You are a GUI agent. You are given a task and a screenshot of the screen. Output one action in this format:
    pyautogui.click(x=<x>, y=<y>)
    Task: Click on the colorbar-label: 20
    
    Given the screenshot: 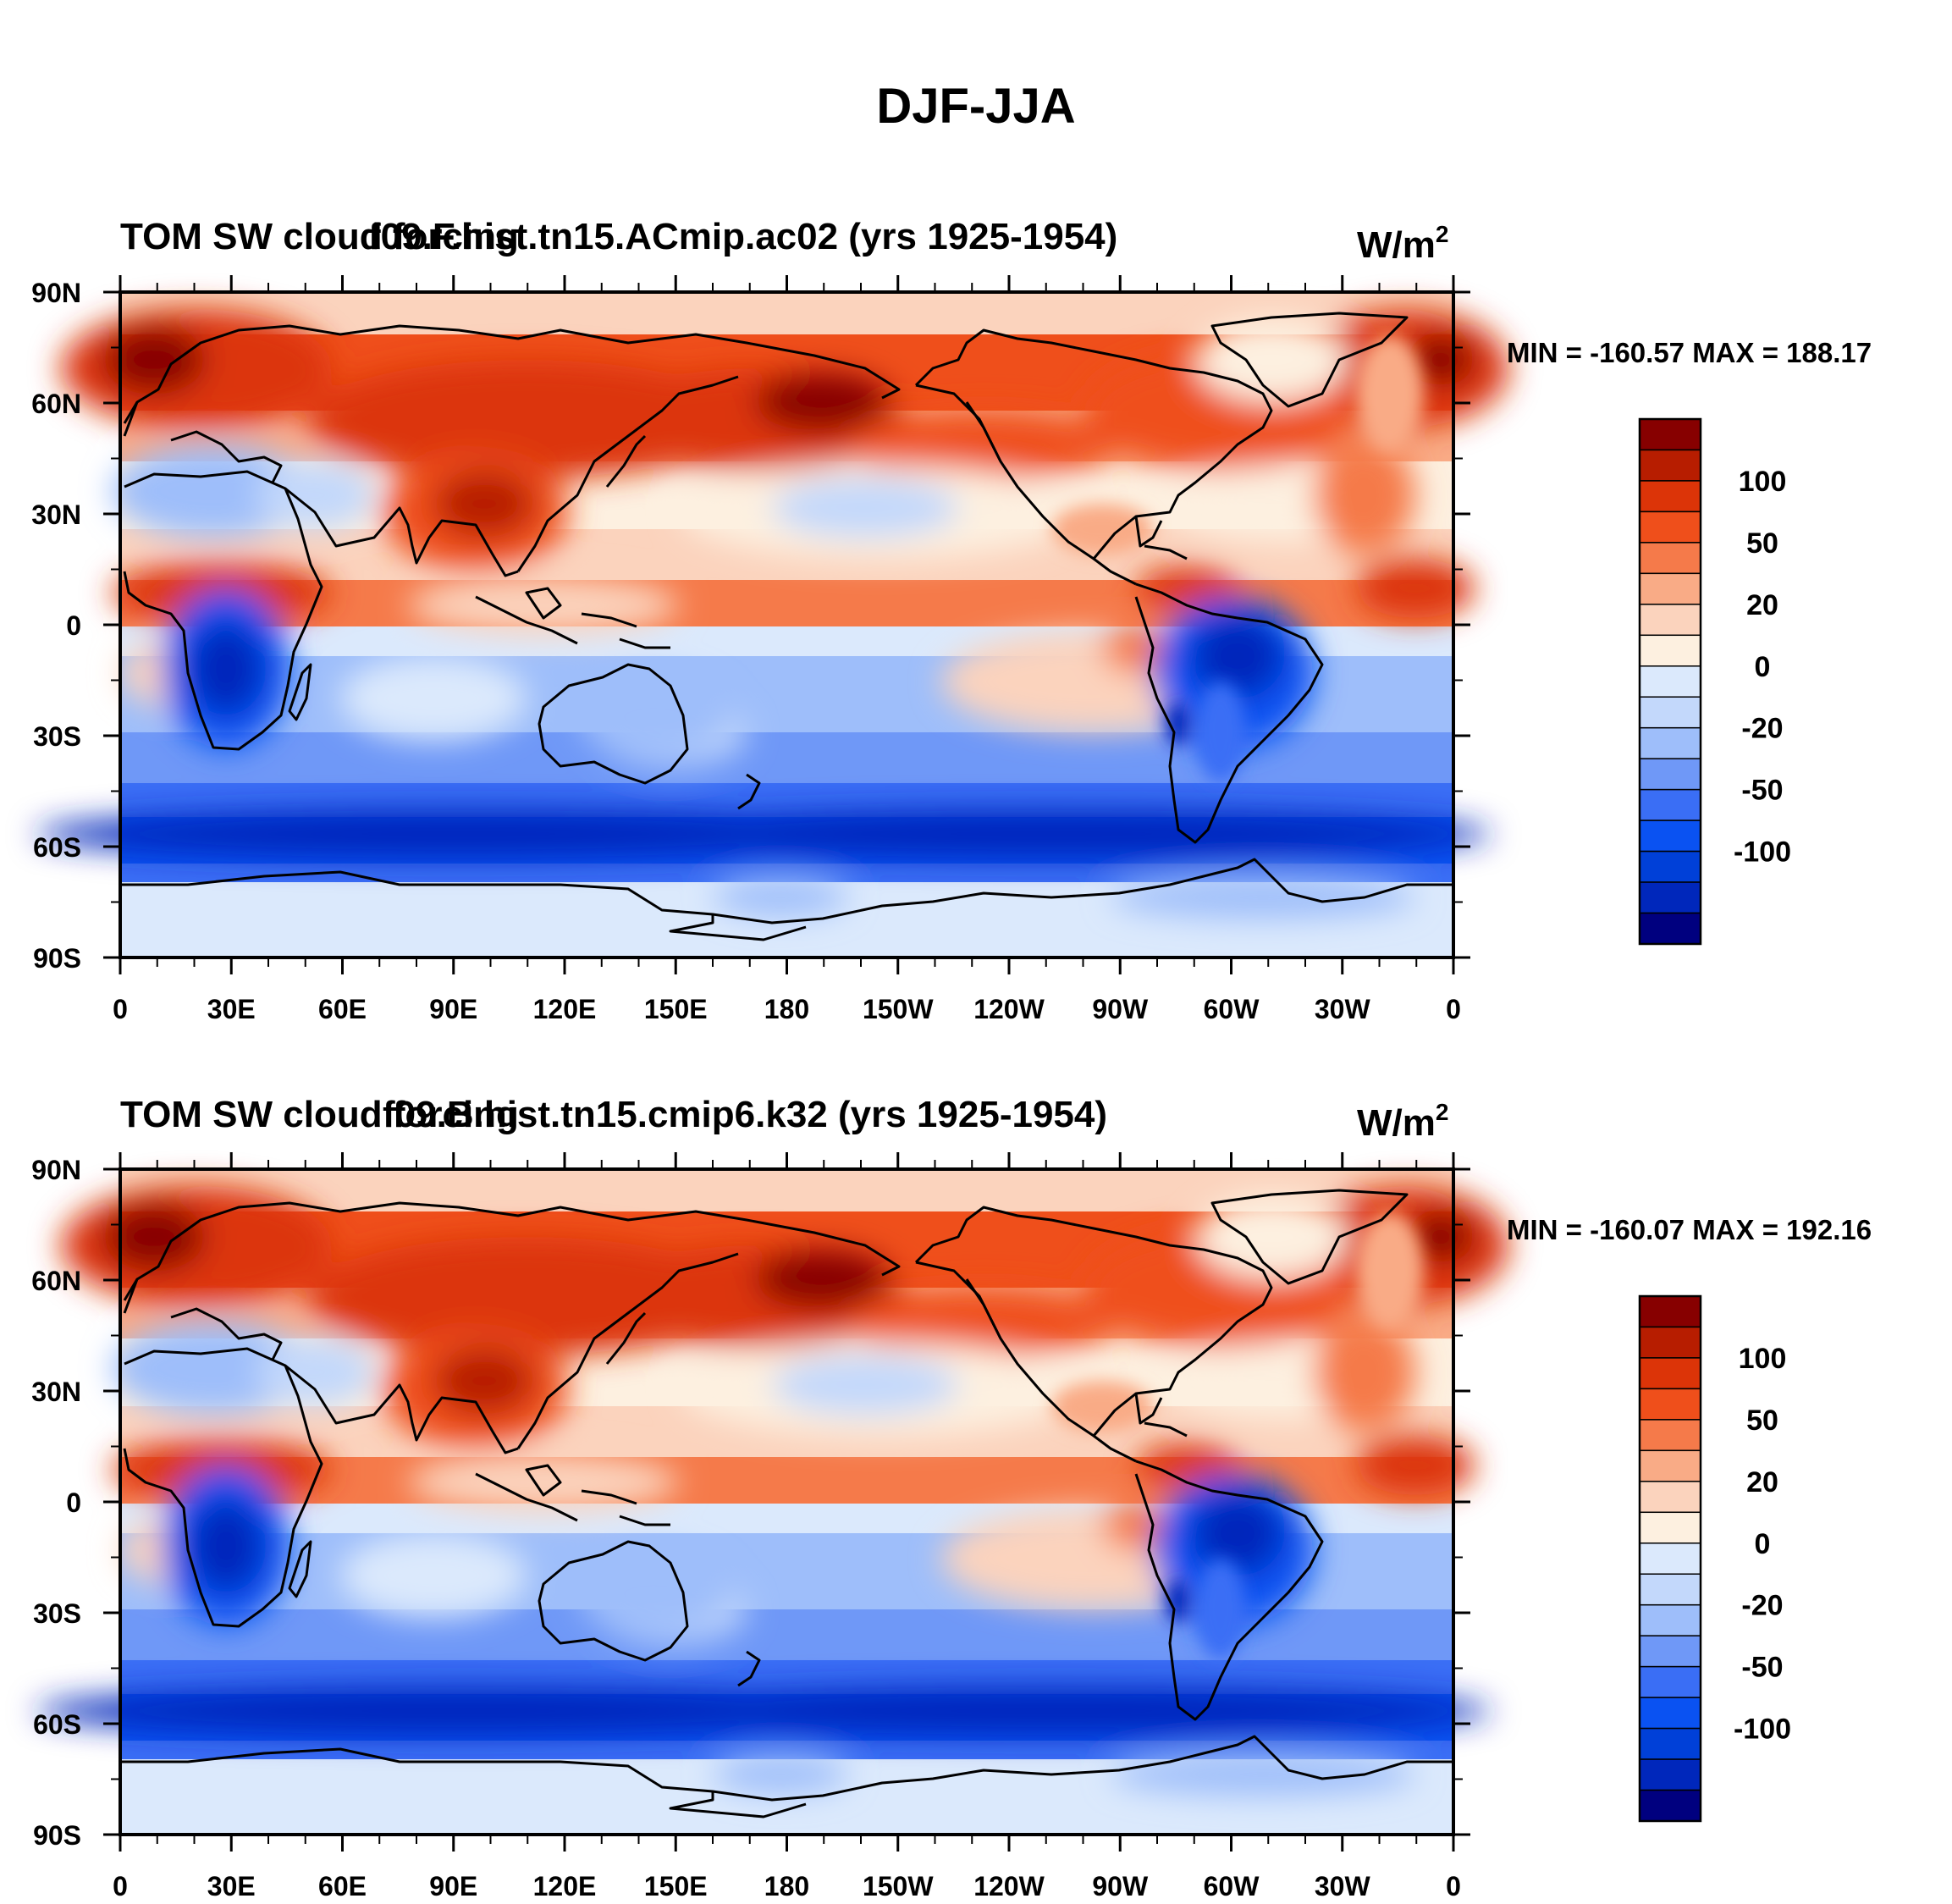 What is the action you would take?
    pyautogui.click(x=1762, y=605)
    